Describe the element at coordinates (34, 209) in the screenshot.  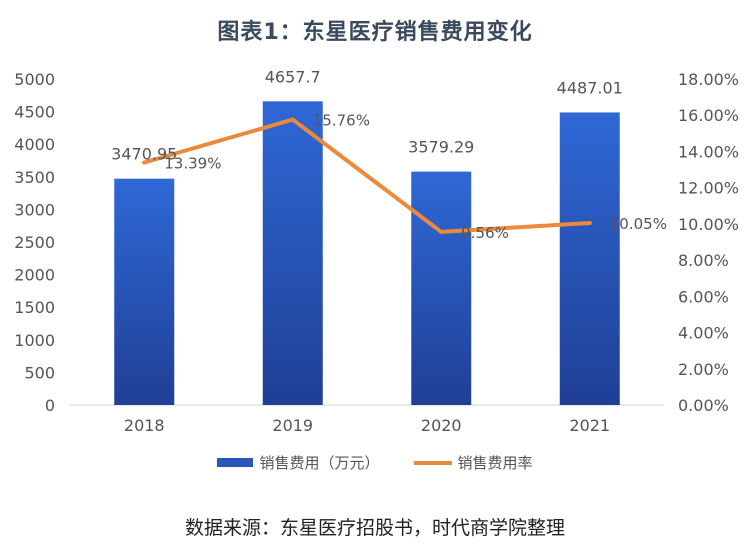
I see `y-left-tick-label: 3000` at that location.